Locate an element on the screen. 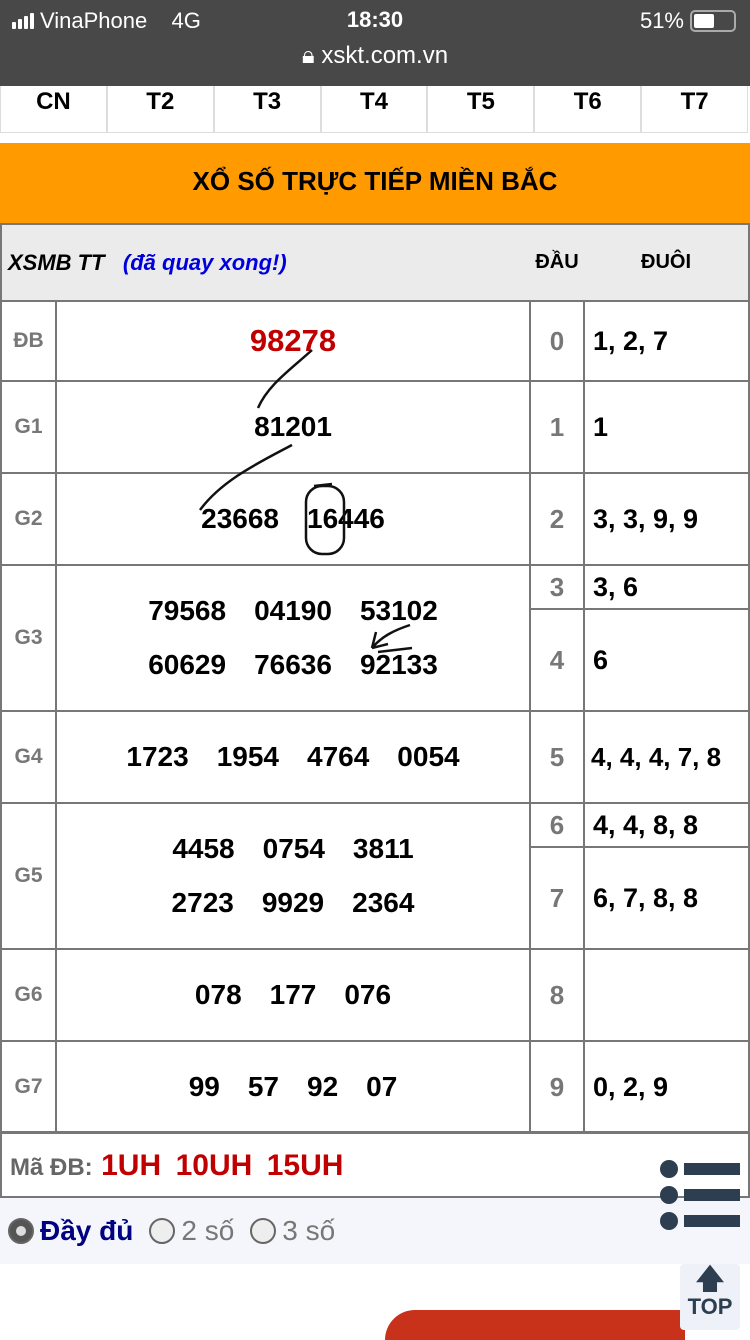 The width and height of the screenshot is (750, 1340). ma-db-code: 10UH is located at coordinates (214, 1165).